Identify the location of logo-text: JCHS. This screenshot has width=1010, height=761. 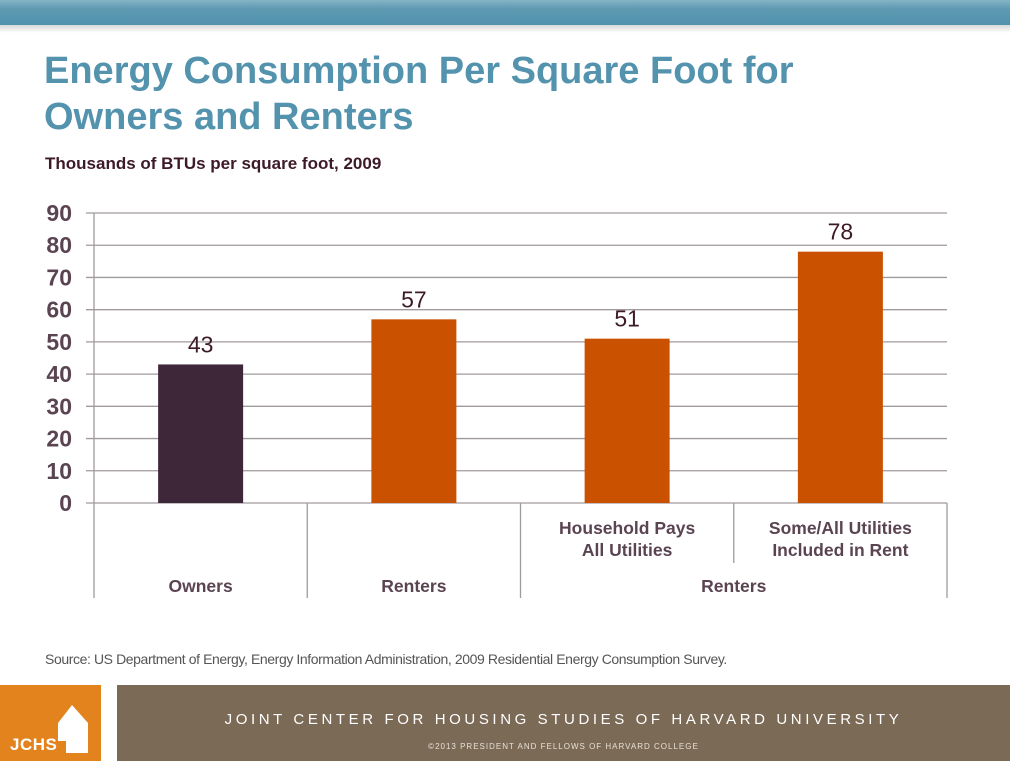
(34, 744).